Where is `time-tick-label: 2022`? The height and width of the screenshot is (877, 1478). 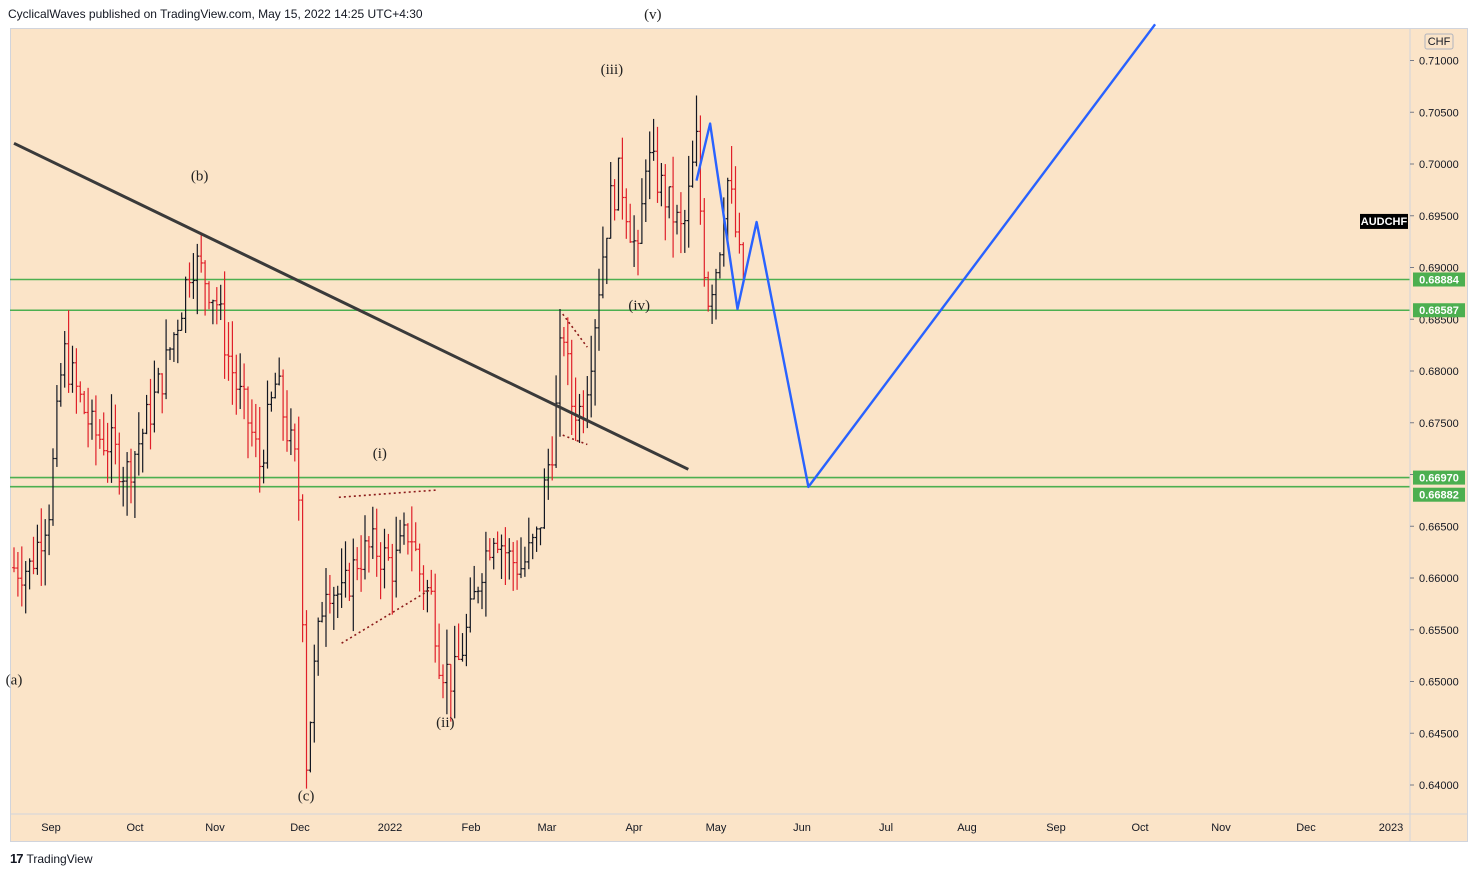
time-tick-label: 2022 is located at coordinates (390, 828).